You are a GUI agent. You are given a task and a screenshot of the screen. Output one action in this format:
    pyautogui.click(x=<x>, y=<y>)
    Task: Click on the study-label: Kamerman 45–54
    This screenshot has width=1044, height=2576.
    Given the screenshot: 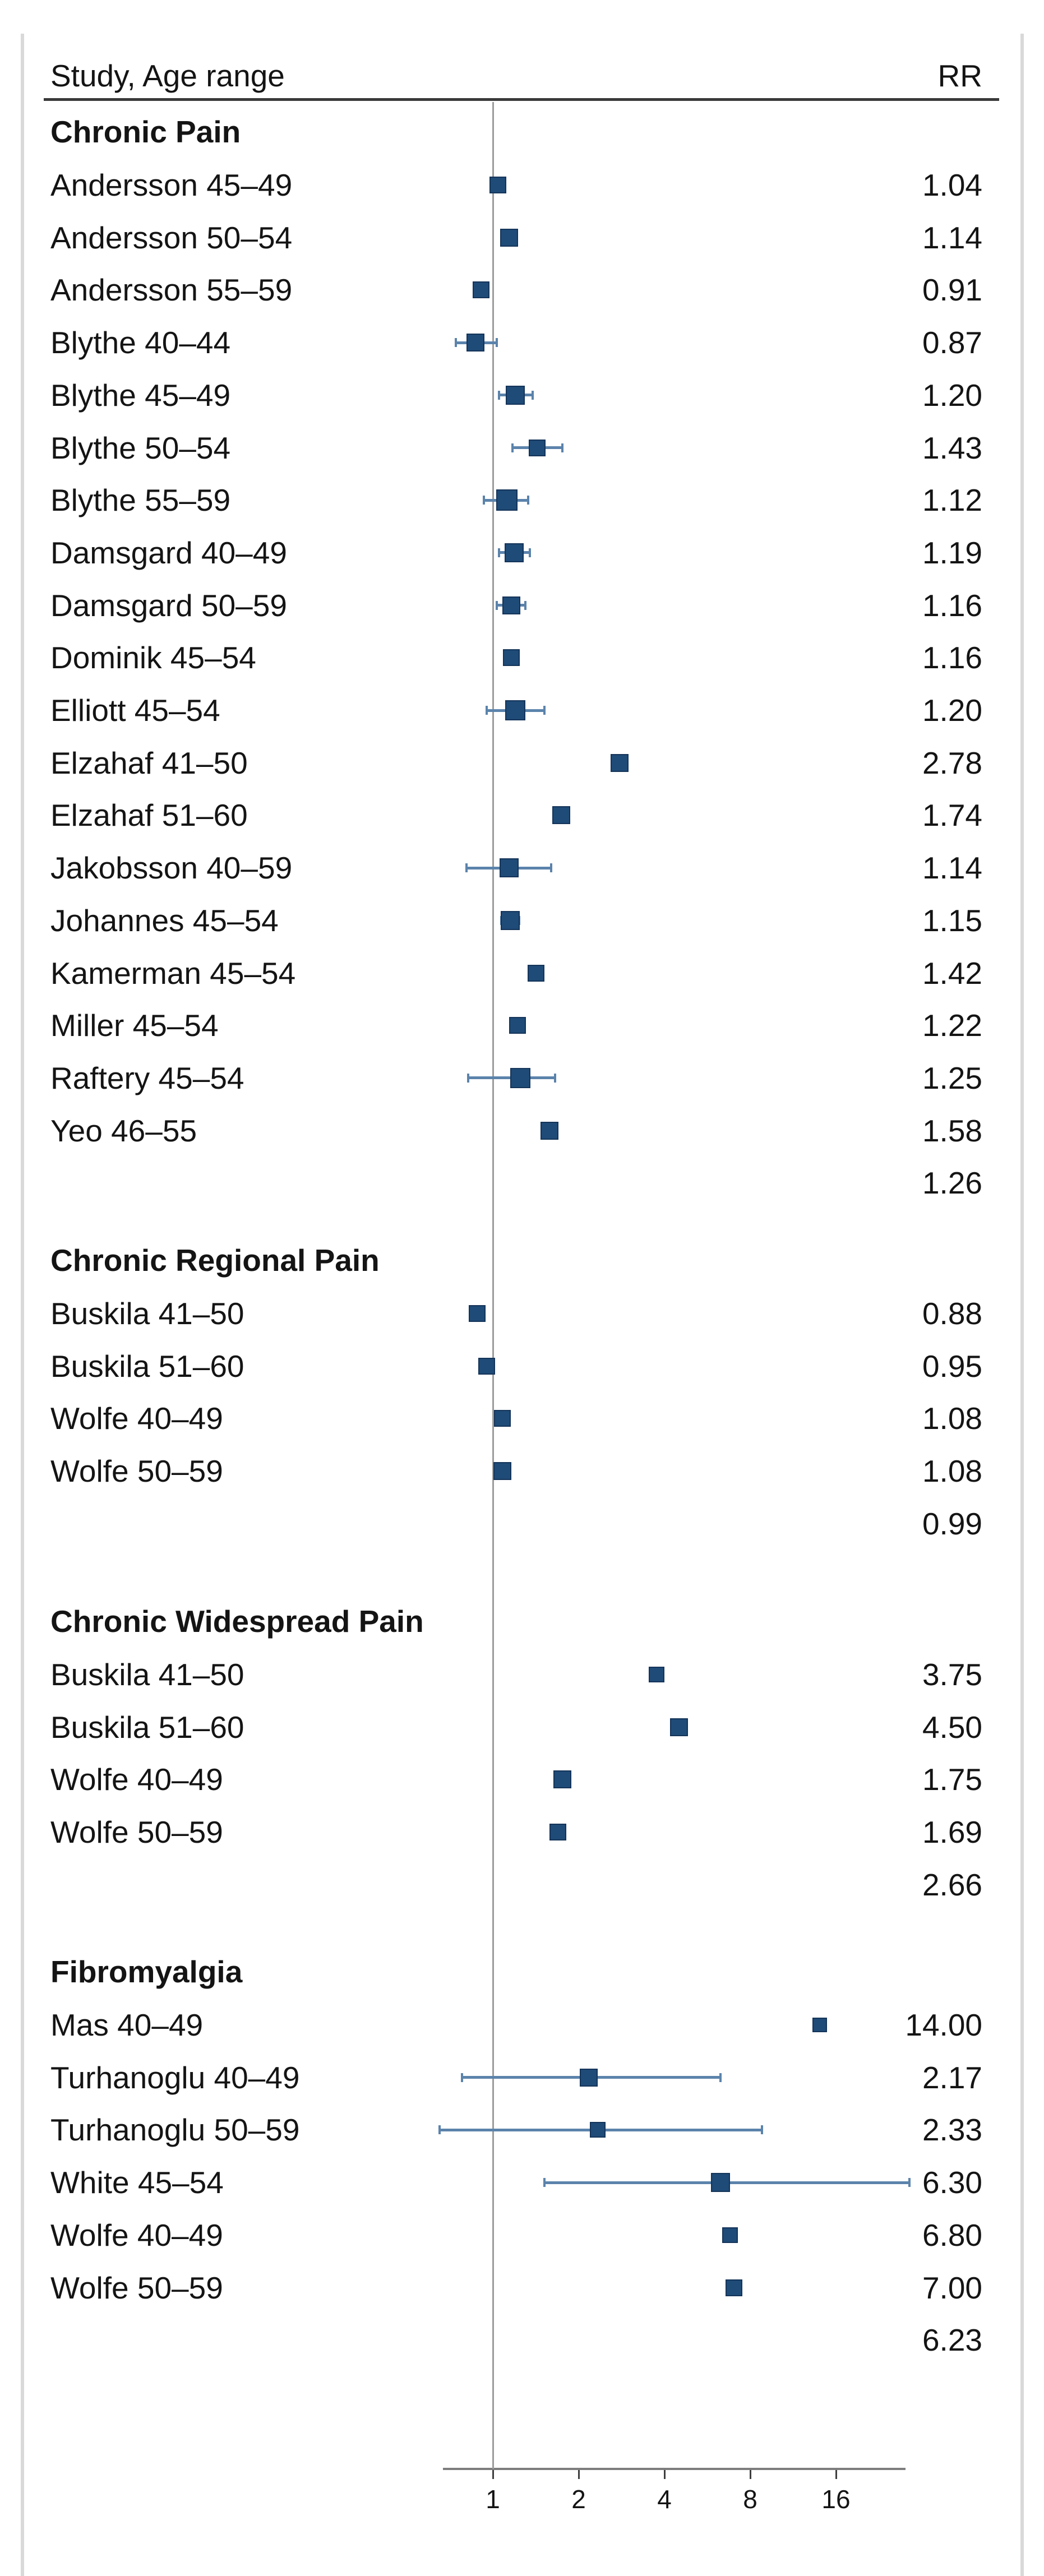 What is the action you would take?
    pyautogui.click(x=173, y=973)
    